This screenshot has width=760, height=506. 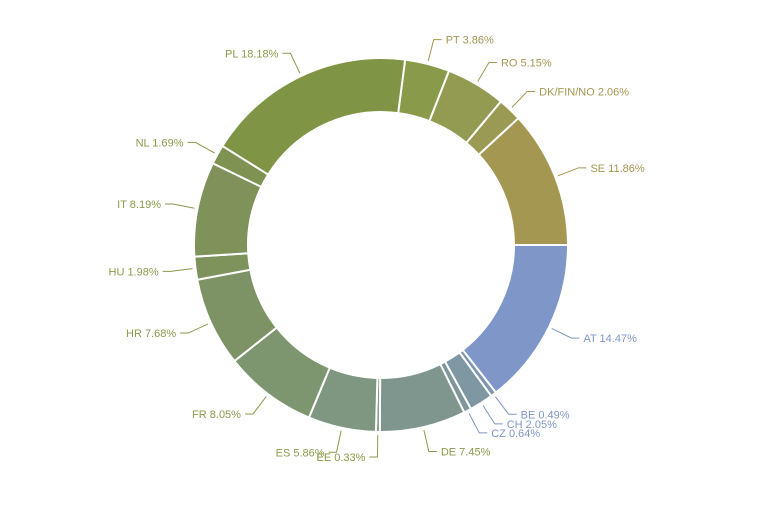 I want to click on leader-line-nl, so click(x=201, y=147).